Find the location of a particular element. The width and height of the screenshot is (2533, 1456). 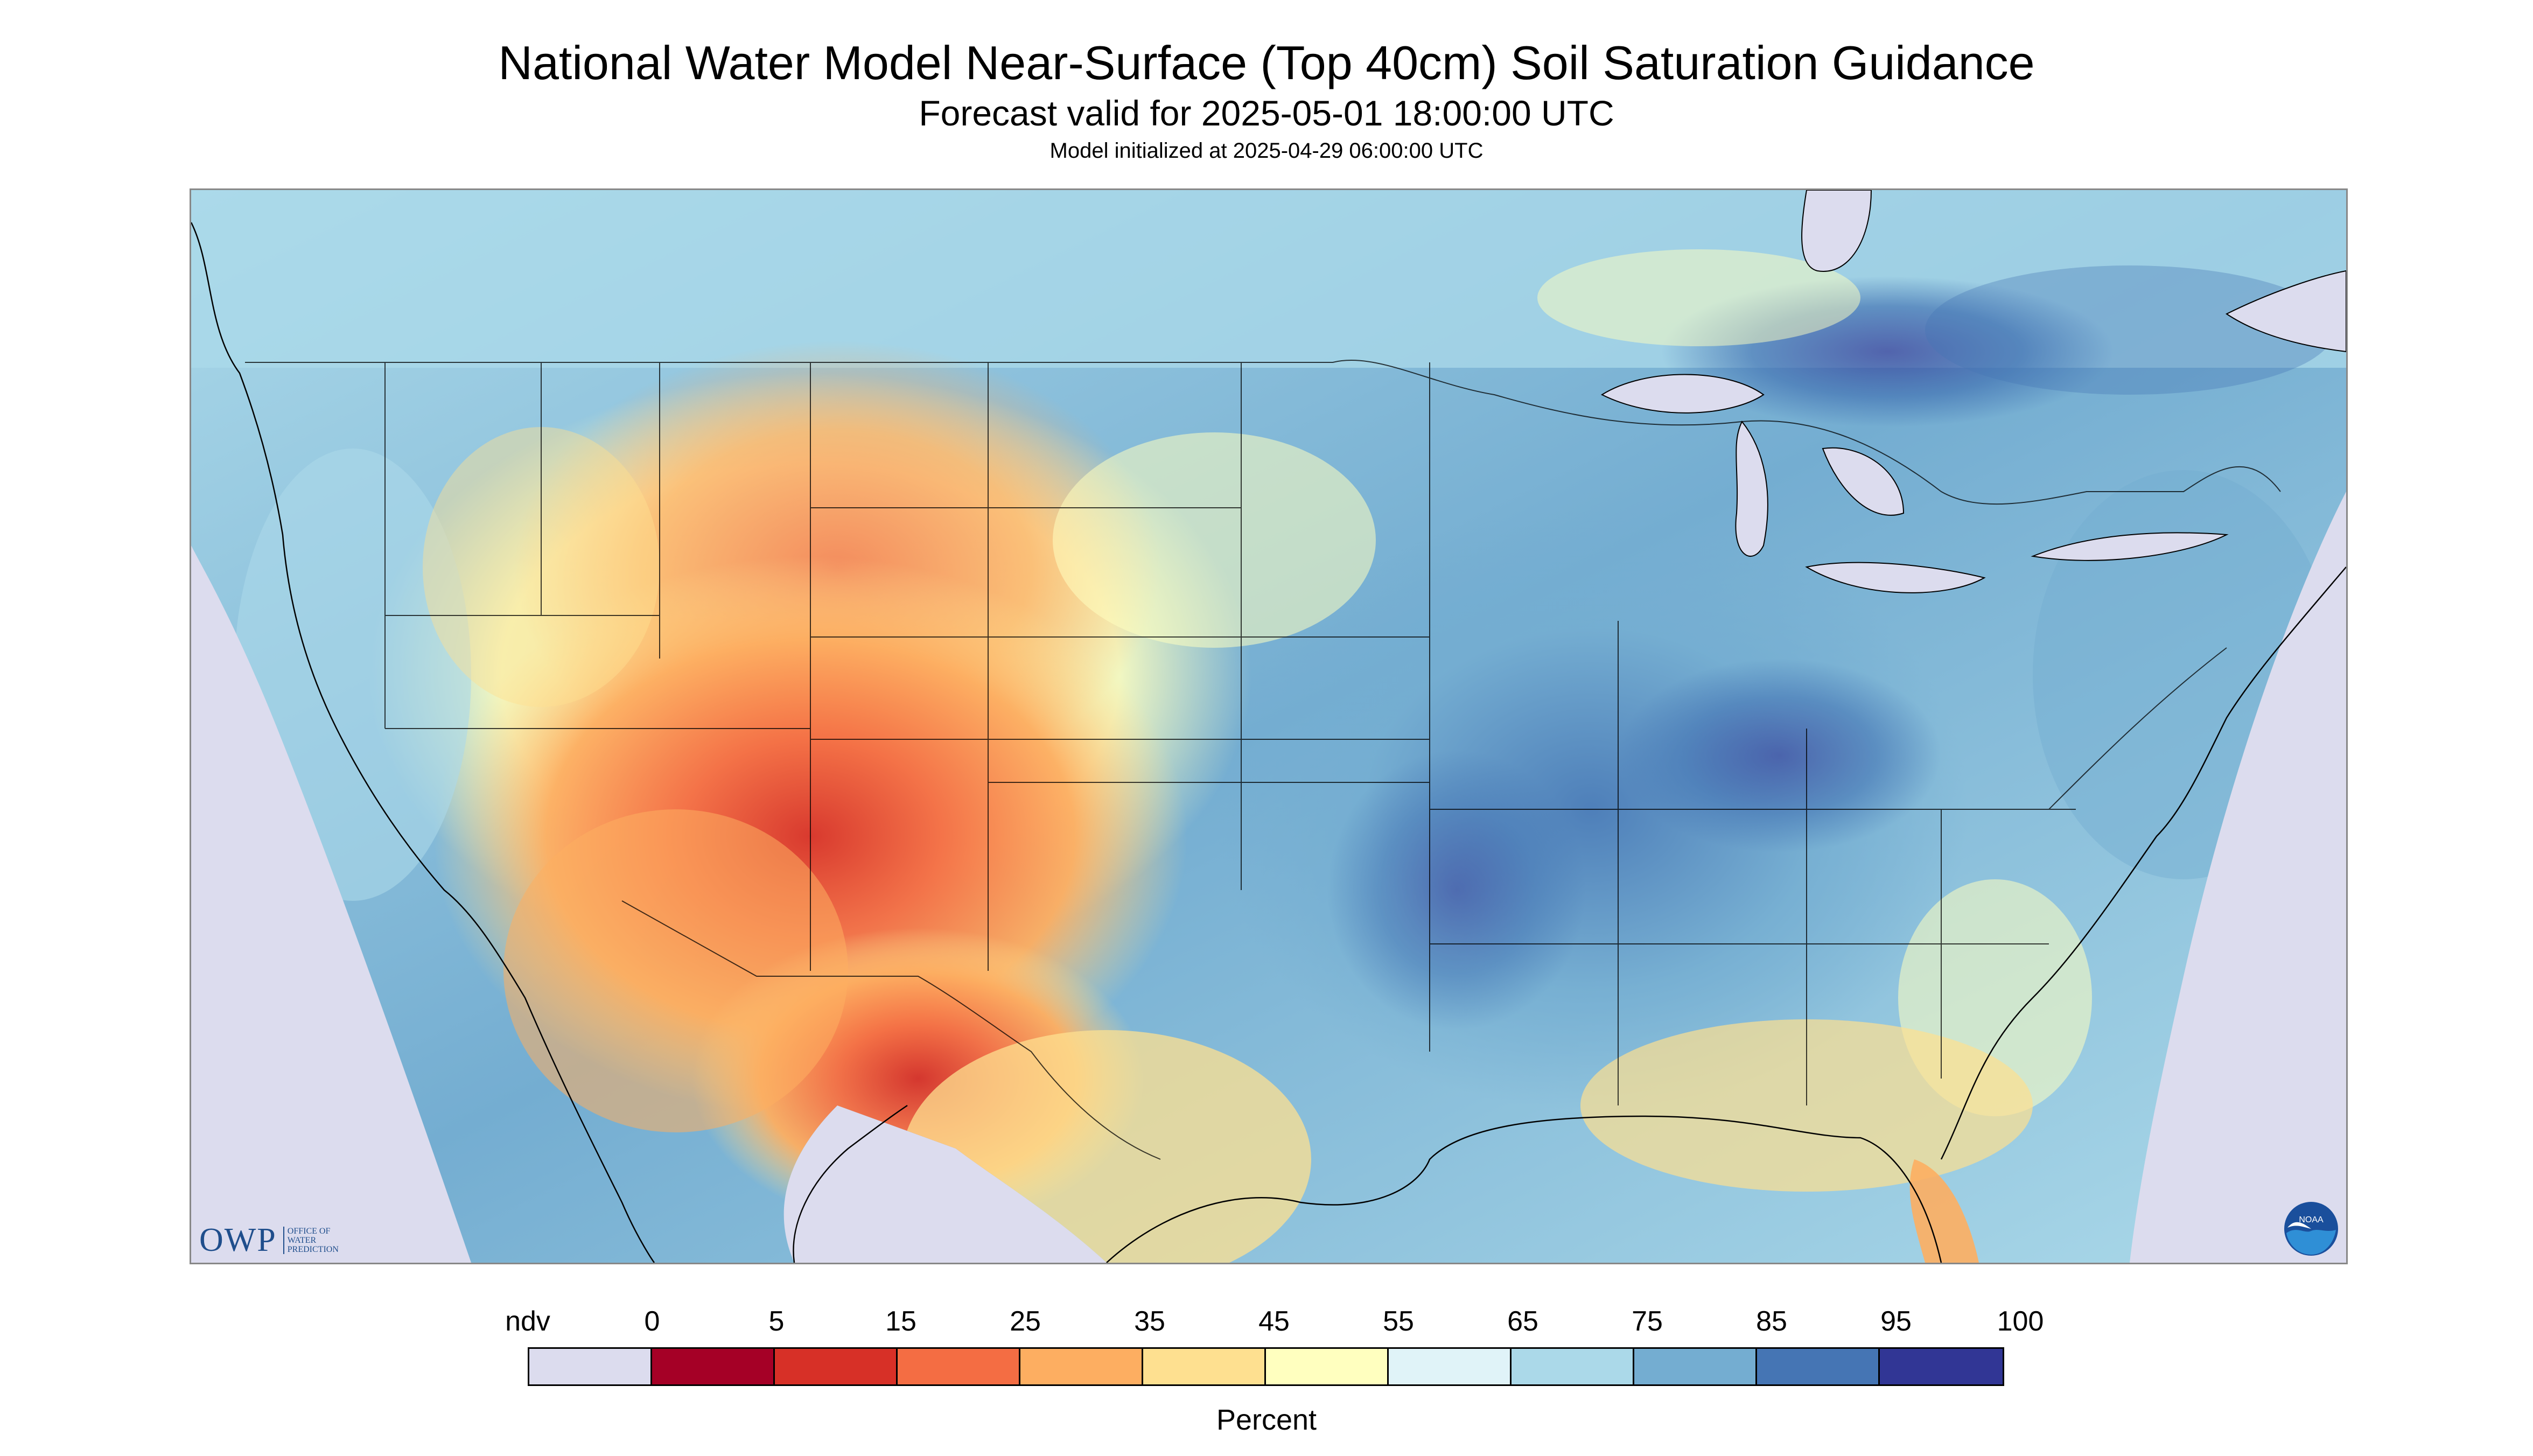

owp-logo-subtext: OFFICE OF WATER PREDICTION is located at coordinates (311, 1240).